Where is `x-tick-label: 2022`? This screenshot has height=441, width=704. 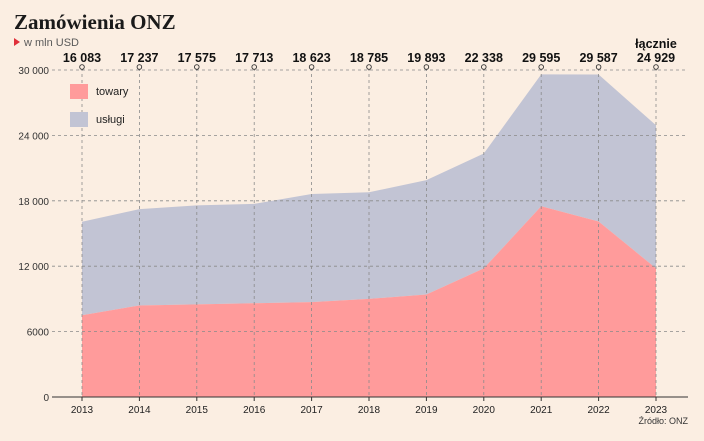
x-tick-label: 2022 is located at coordinates (598, 410).